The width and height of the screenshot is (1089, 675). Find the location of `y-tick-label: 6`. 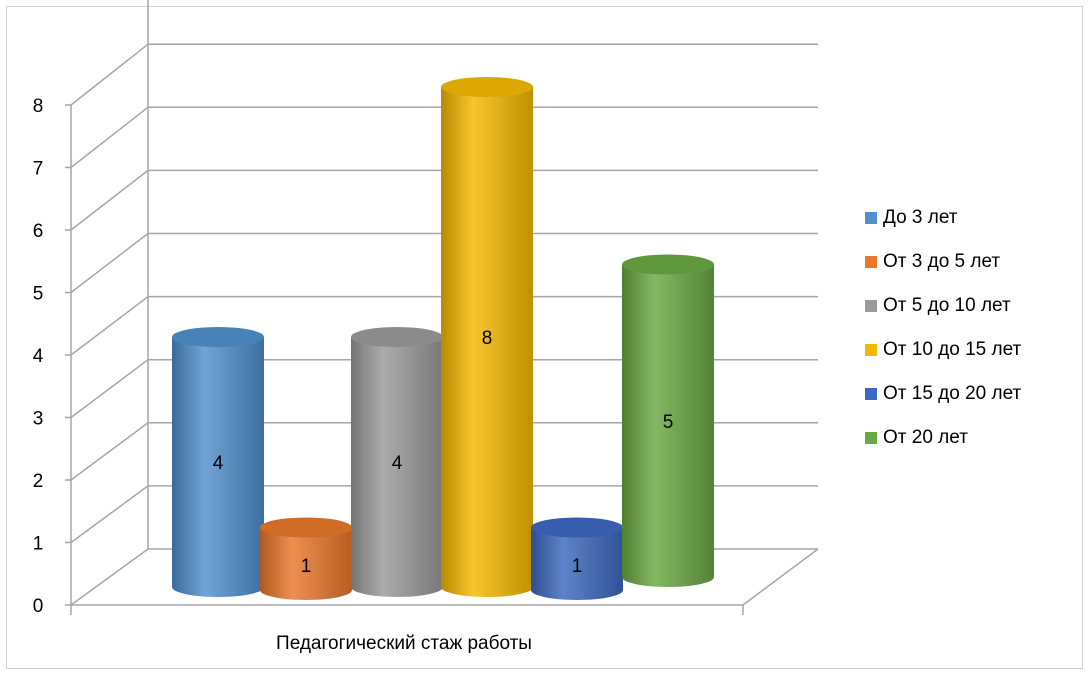

y-tick-label: 6 is located at coordinates (38, 231).